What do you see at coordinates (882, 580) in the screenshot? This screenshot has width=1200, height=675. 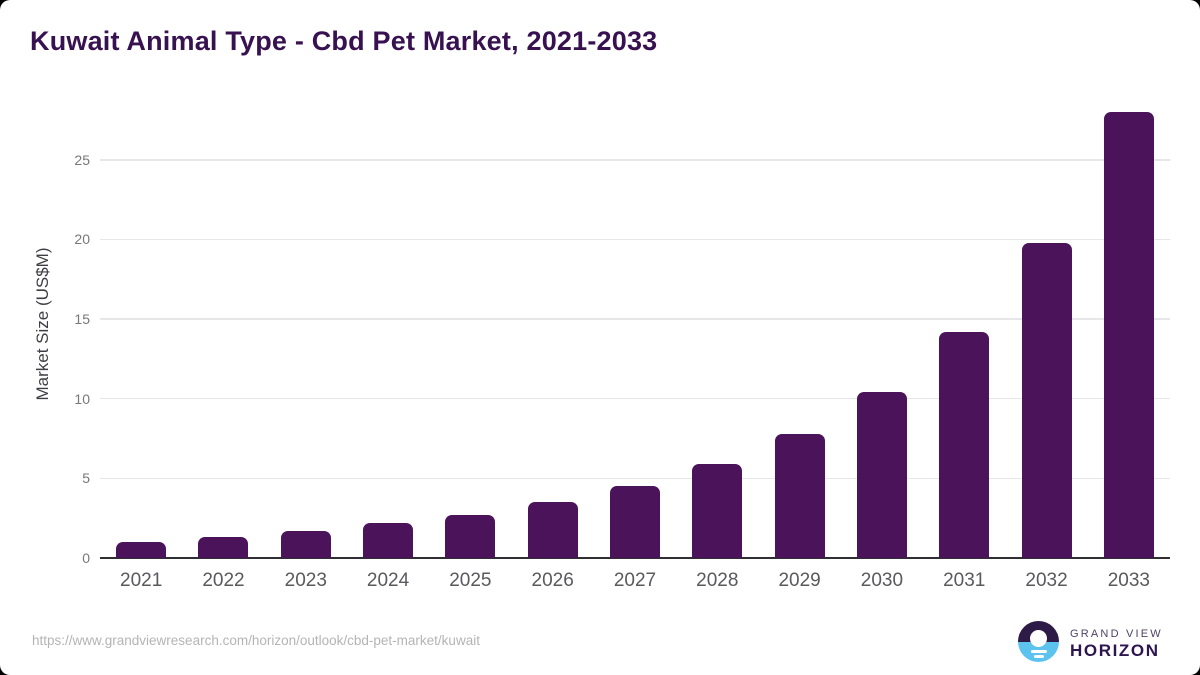 I see `x-tick-label-2030: 2030` at bounding box center [882, 580].